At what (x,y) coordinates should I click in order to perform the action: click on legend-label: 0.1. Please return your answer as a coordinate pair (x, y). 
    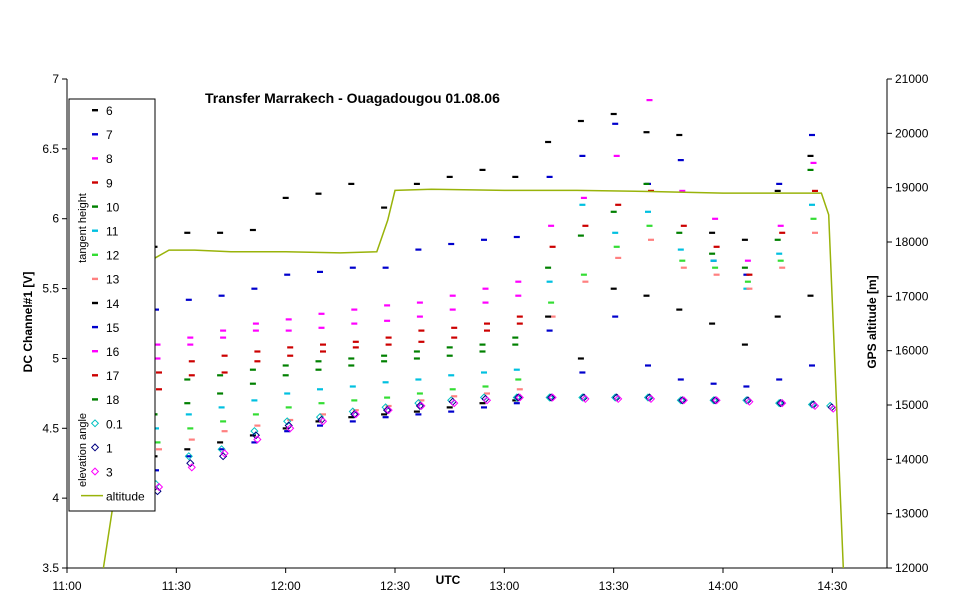
    Looking at the image, I should click on (114, 424).